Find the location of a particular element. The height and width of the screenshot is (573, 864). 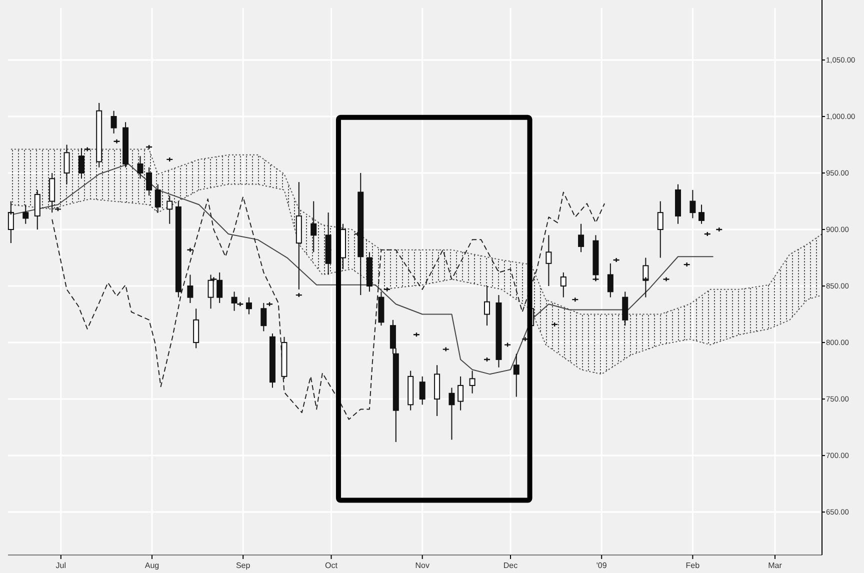

x-tick-label: Nov is located at coordinates (422, 565).